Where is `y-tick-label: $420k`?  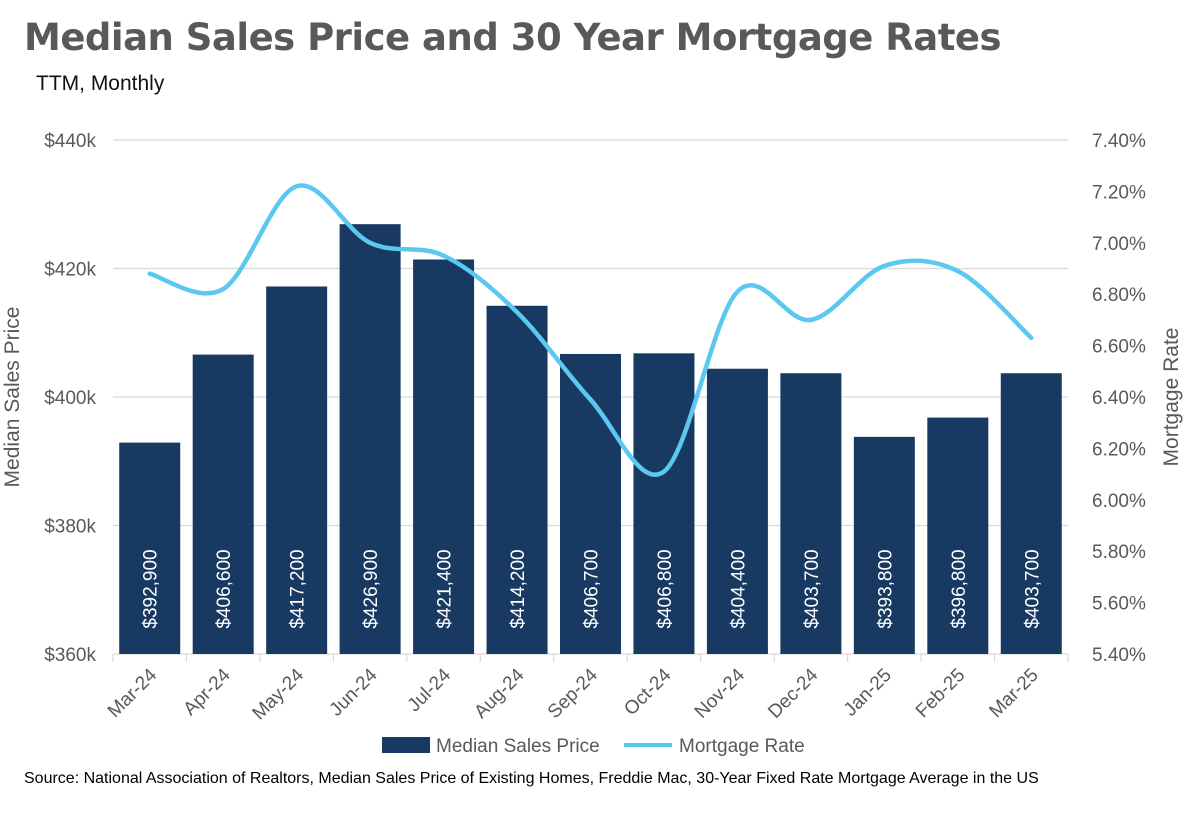 y-tick-label: $420k is located at coordinates (70, 270).